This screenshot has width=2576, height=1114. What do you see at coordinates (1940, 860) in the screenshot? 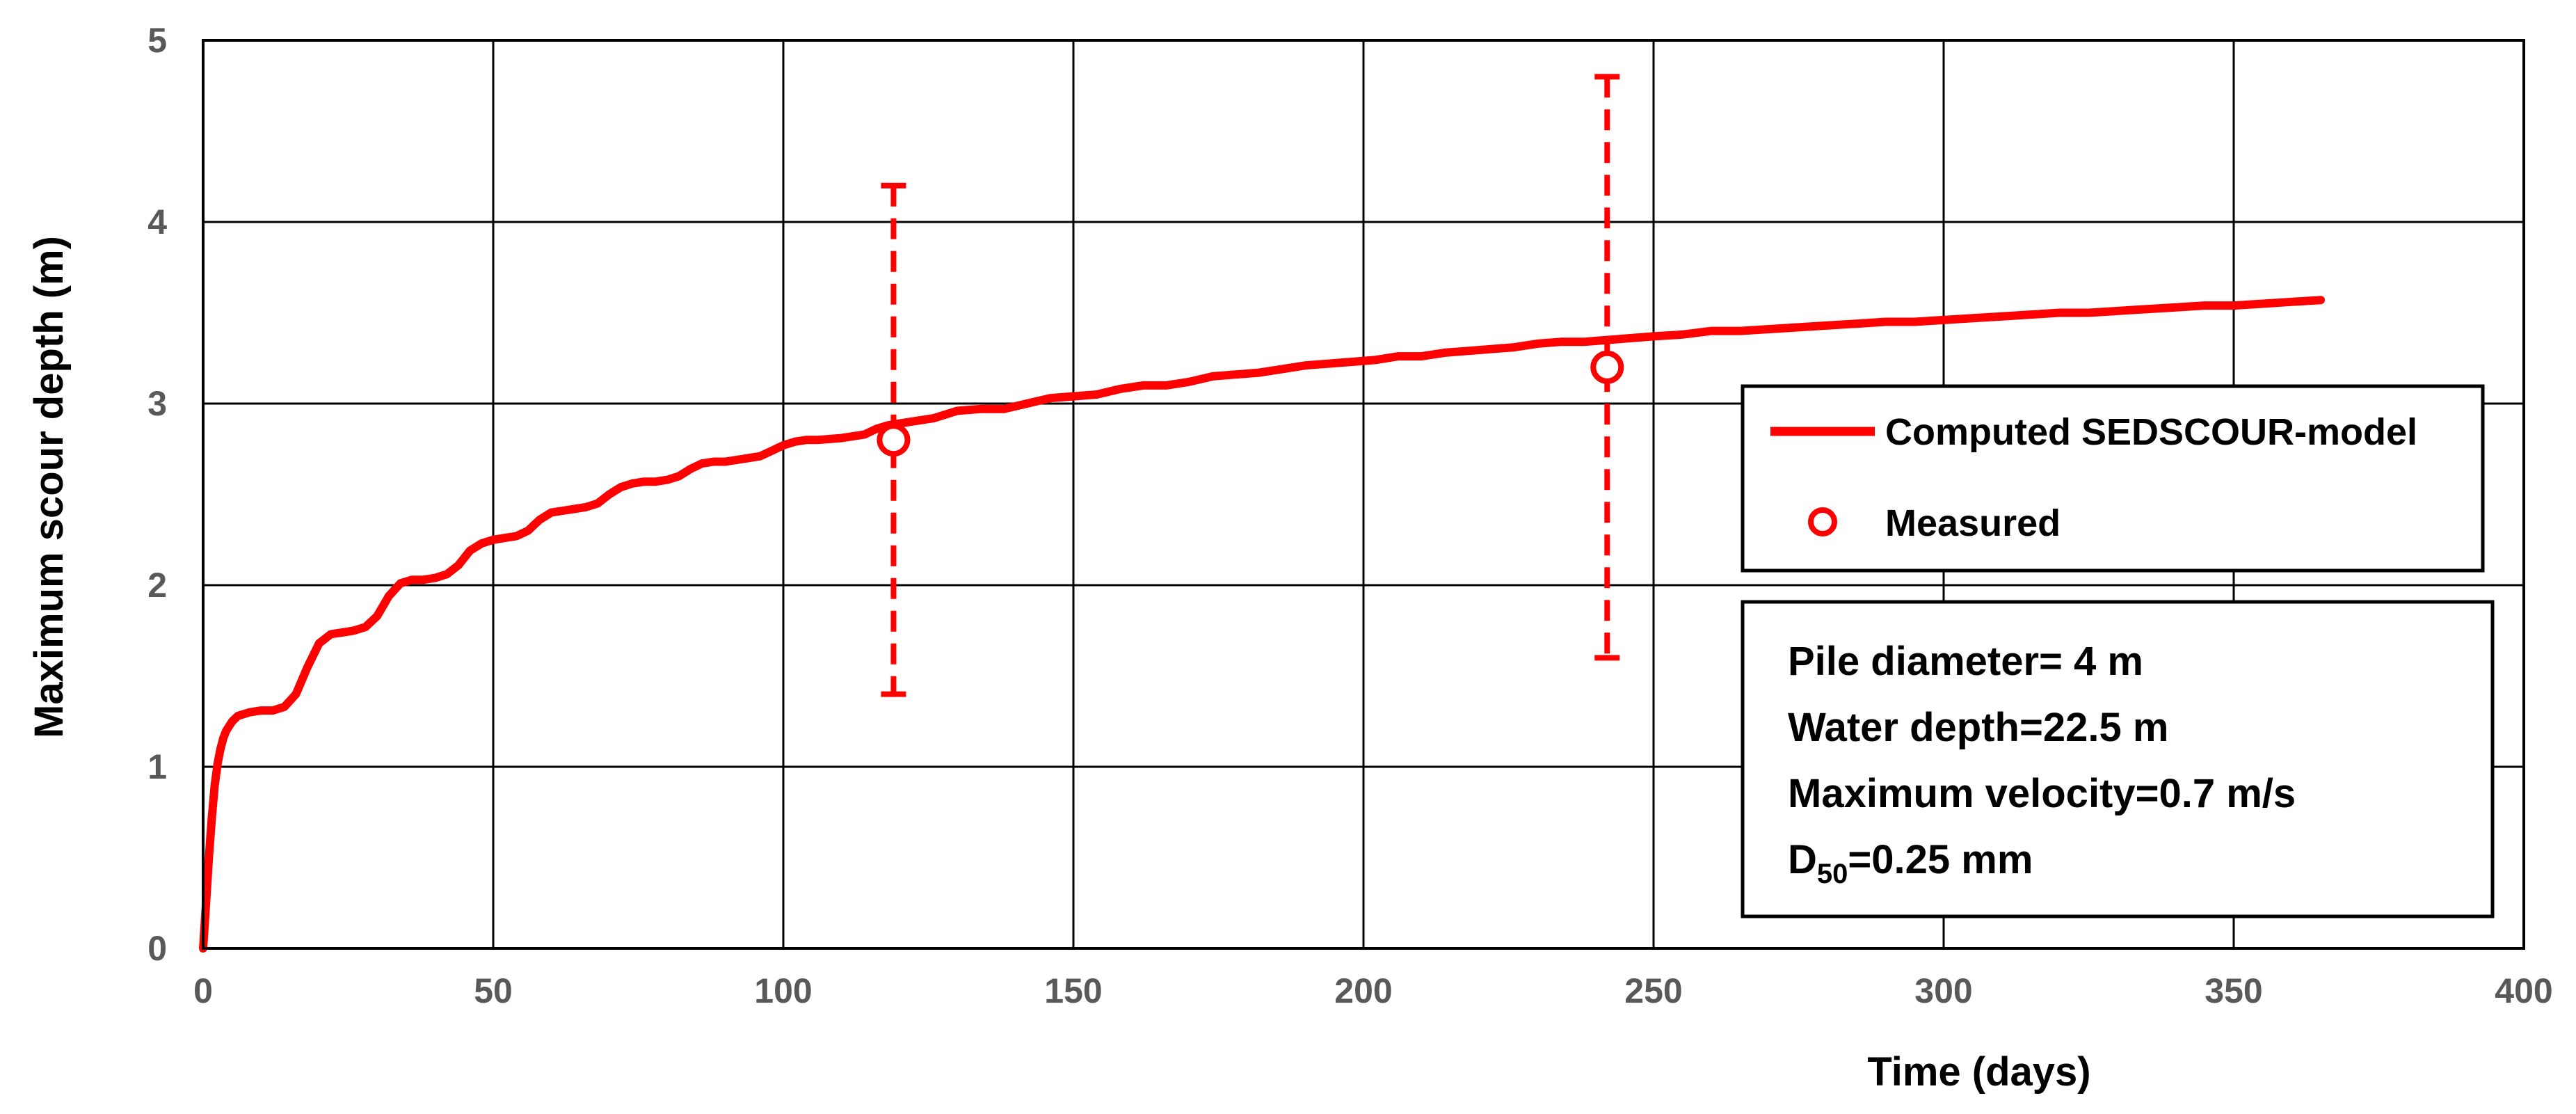
I see `annotation-d50-value: =0.25 mm` at bounding box center [1940, 860].